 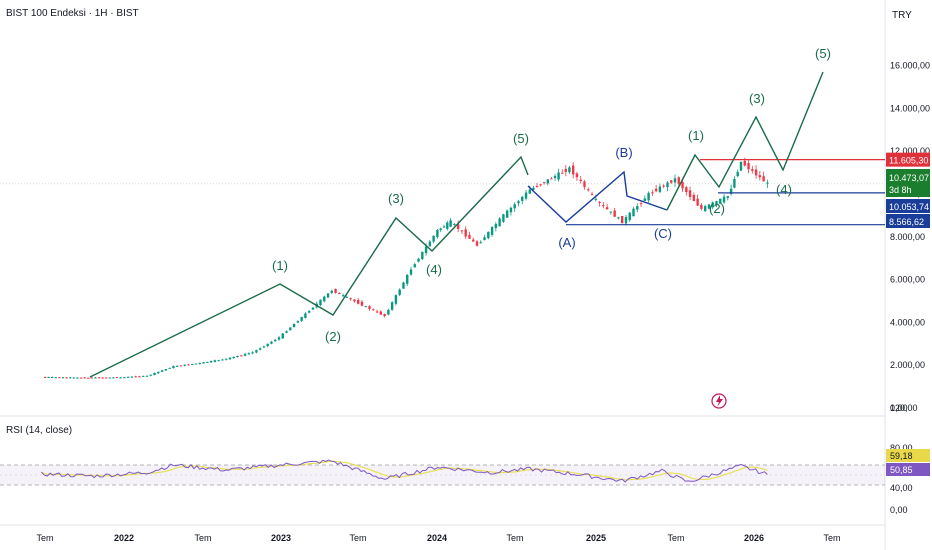 What do you see at coordinates (902, 15) in the screenshot?
I see `currency-label: TRY` at bounding box center [902, 15].